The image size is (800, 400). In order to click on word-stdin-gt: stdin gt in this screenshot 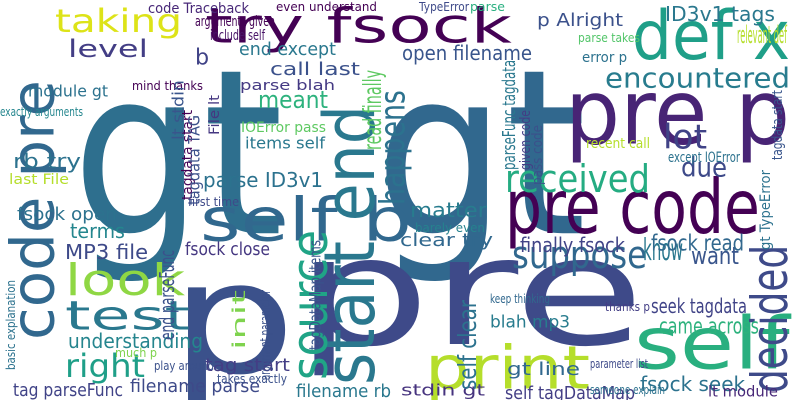, I will do `click(443, 390)`.